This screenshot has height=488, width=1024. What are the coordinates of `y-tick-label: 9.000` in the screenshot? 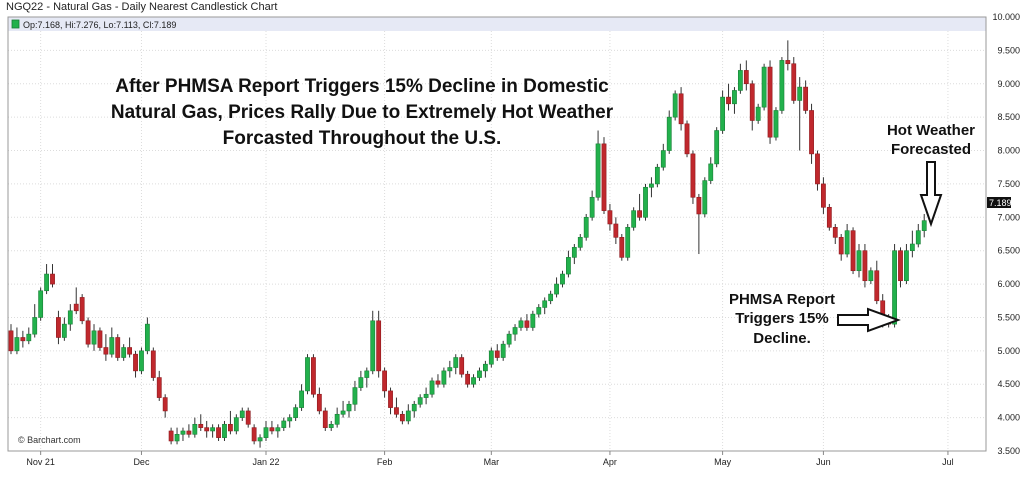 It's located at (1008, 84).